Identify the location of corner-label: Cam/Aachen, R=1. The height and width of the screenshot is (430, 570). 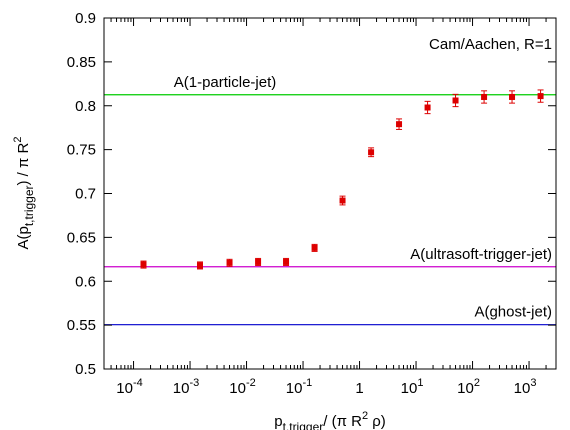
(490, 44).